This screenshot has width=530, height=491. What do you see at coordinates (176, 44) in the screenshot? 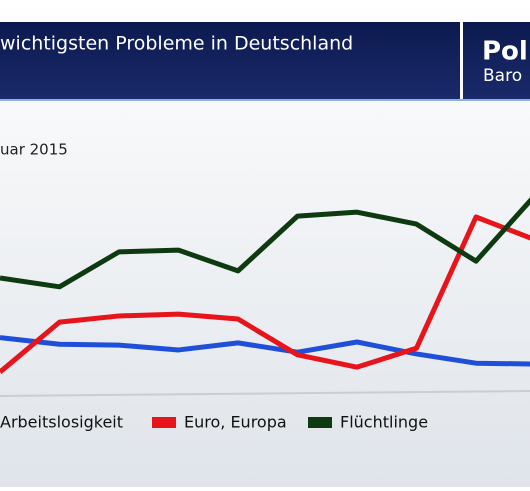
I see `chart-title: wichtigsten Probleme in Deutschland` at bounding box center [176, 44].